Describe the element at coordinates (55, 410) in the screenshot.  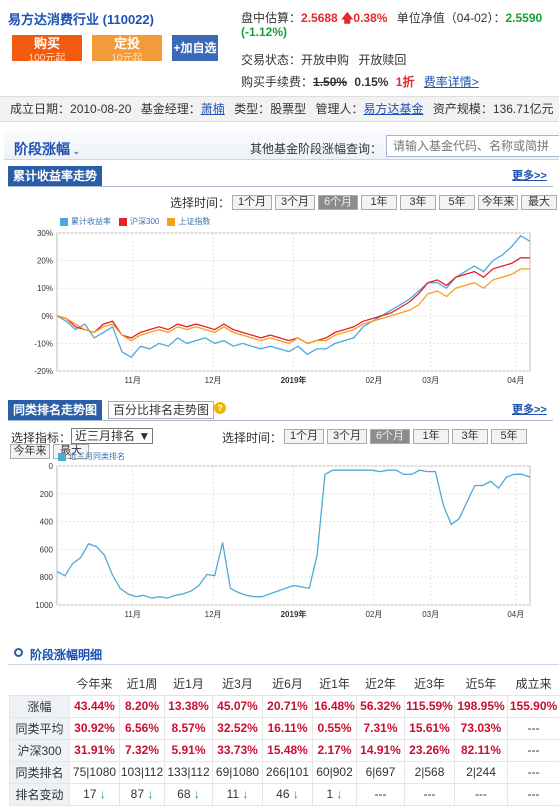
I see `tab-rank-trend: 同类排名走势图` at that location.